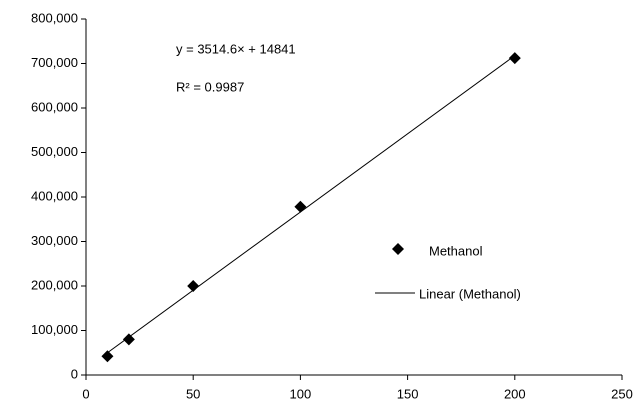 The image size is (636, 415). Describe the element at coordinates (515, 393) in the screenshot. I see `x-tick-label: 200` at that location.